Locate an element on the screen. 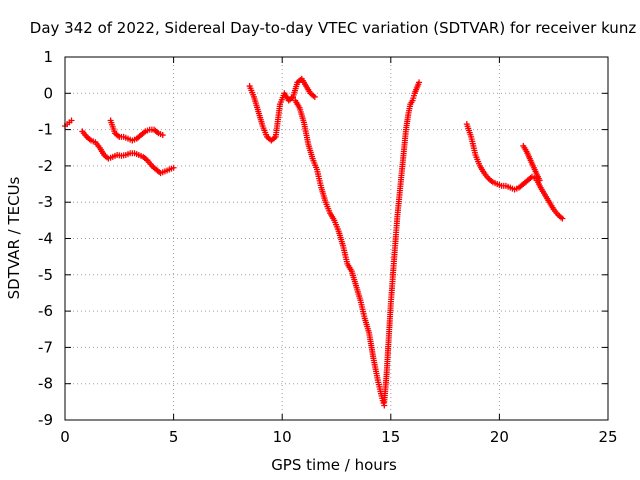 The height and width of the screenshot is (480, 640). y-tick-label: -7 is located at coordinates (45, 347).